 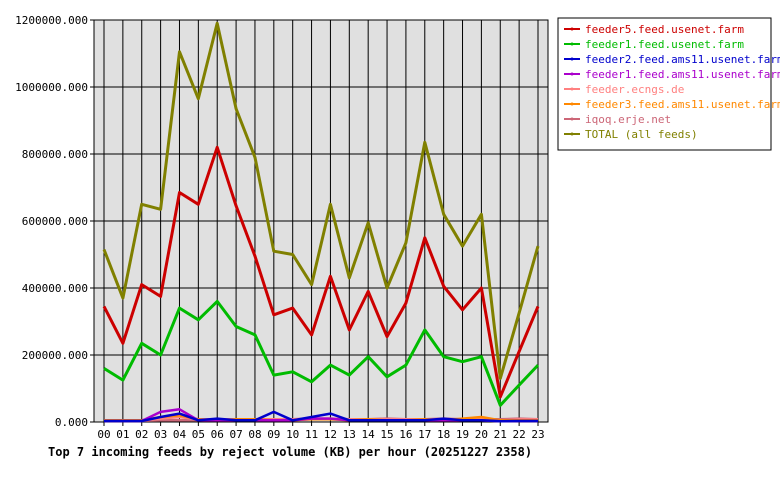 What do you see at coordinates (273, 434) in the screenshot?
I see `x-tick-label: 09` at bounding box center [273, 434].